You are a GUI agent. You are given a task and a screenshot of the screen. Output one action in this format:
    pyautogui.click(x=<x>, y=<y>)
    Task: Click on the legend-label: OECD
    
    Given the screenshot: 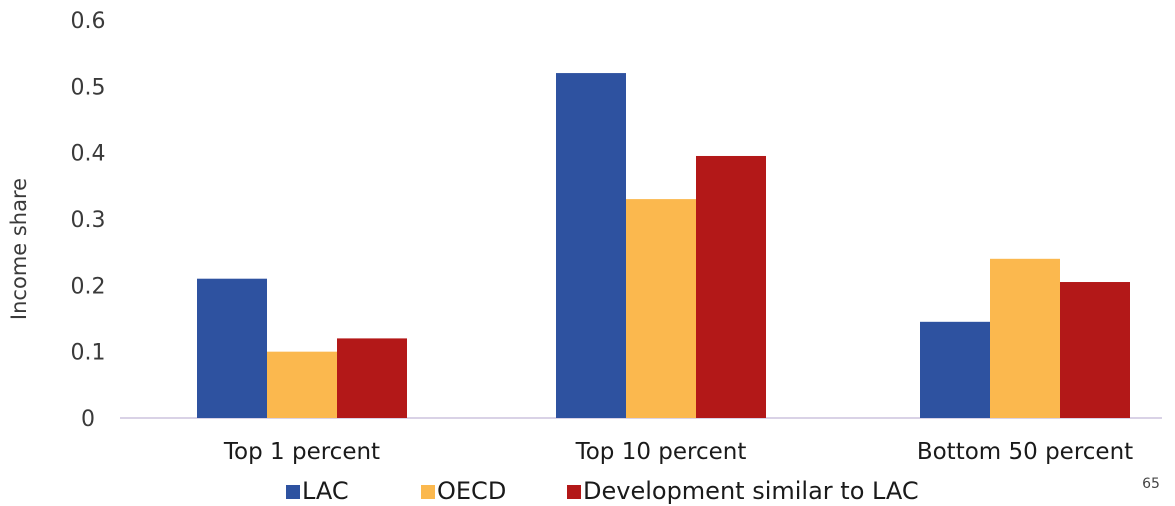 What is the action you would take?
    pyautogui.click(x=471, y=491)
    